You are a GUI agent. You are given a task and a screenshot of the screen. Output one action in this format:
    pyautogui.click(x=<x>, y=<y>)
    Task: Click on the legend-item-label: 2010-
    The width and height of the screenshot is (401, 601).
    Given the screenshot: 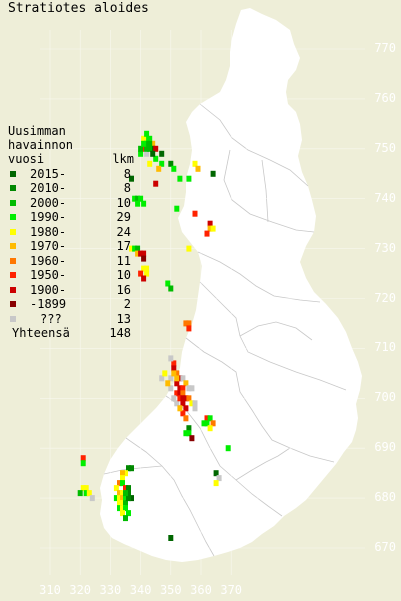 What is the action you would take?
    pyautogui.click(x=48, y=188)
    